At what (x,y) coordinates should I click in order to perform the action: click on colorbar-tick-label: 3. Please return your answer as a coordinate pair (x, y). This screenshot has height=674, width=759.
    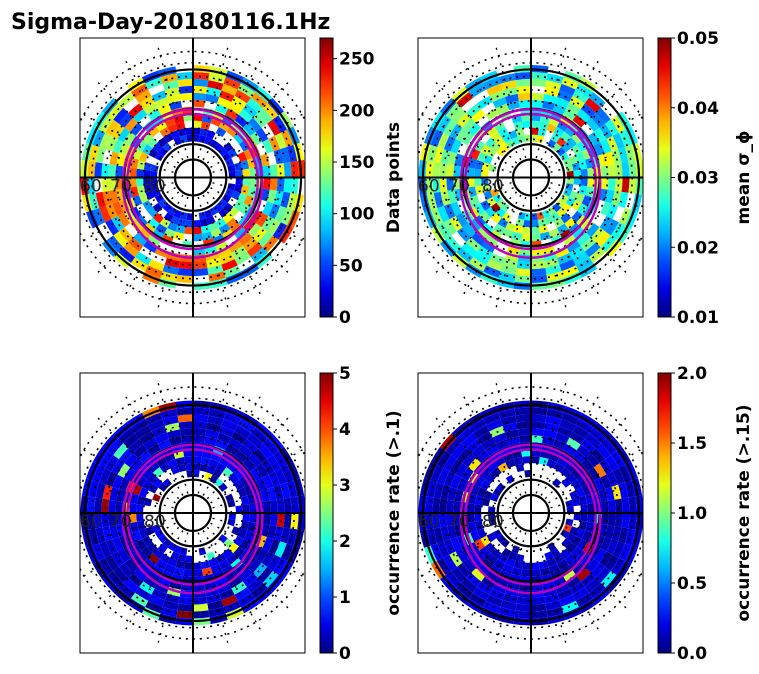
    Looking at the image, I should click on (345, 486).